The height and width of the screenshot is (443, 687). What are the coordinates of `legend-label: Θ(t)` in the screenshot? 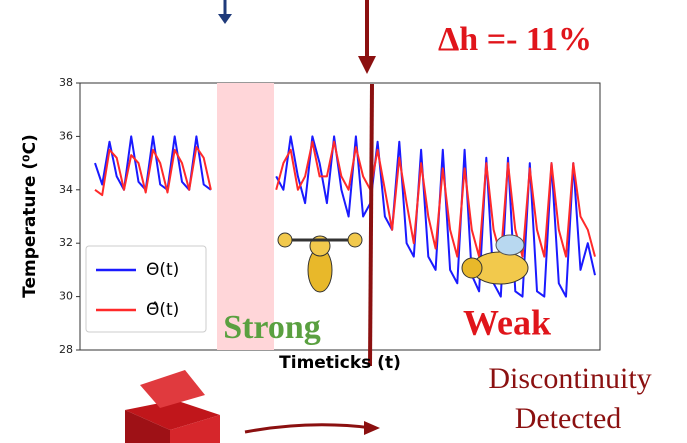 It's located at (162, 270).